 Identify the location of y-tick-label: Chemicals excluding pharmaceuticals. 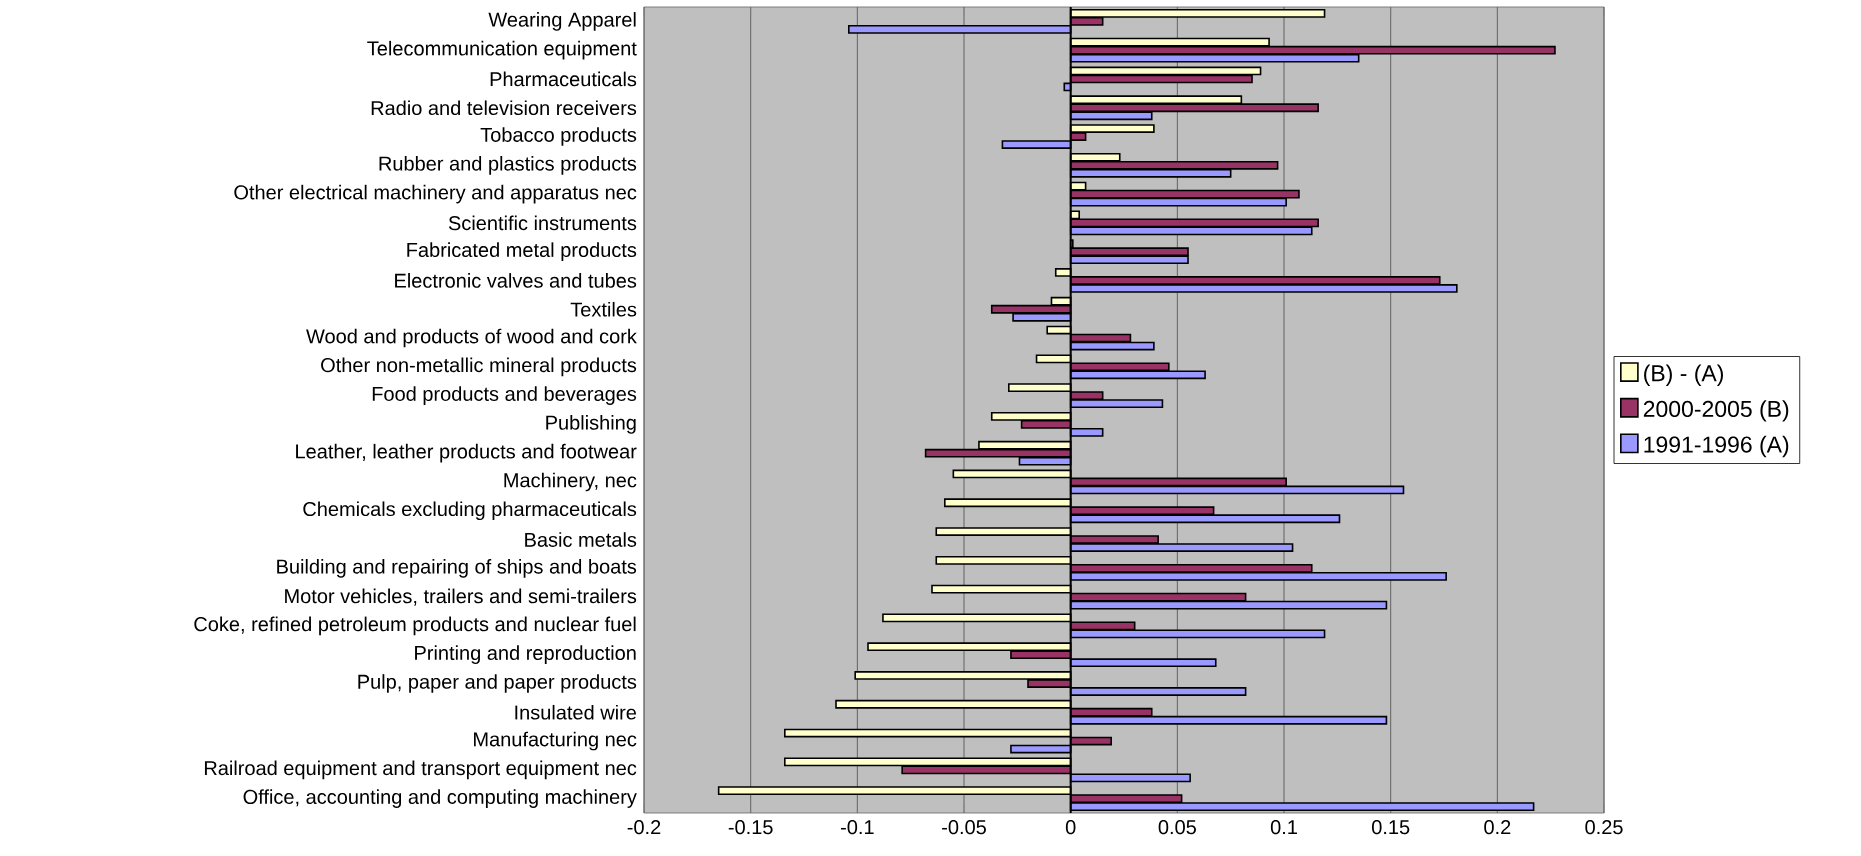
(470, 511).